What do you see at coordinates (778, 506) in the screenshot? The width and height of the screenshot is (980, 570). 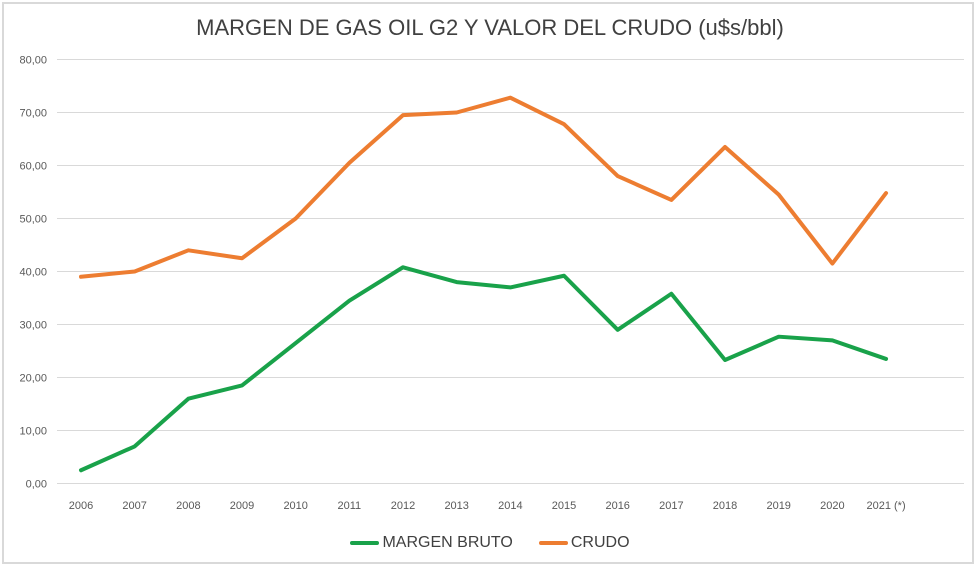 I see `x-tick-label: 2019` at bounding box center [778, 506].